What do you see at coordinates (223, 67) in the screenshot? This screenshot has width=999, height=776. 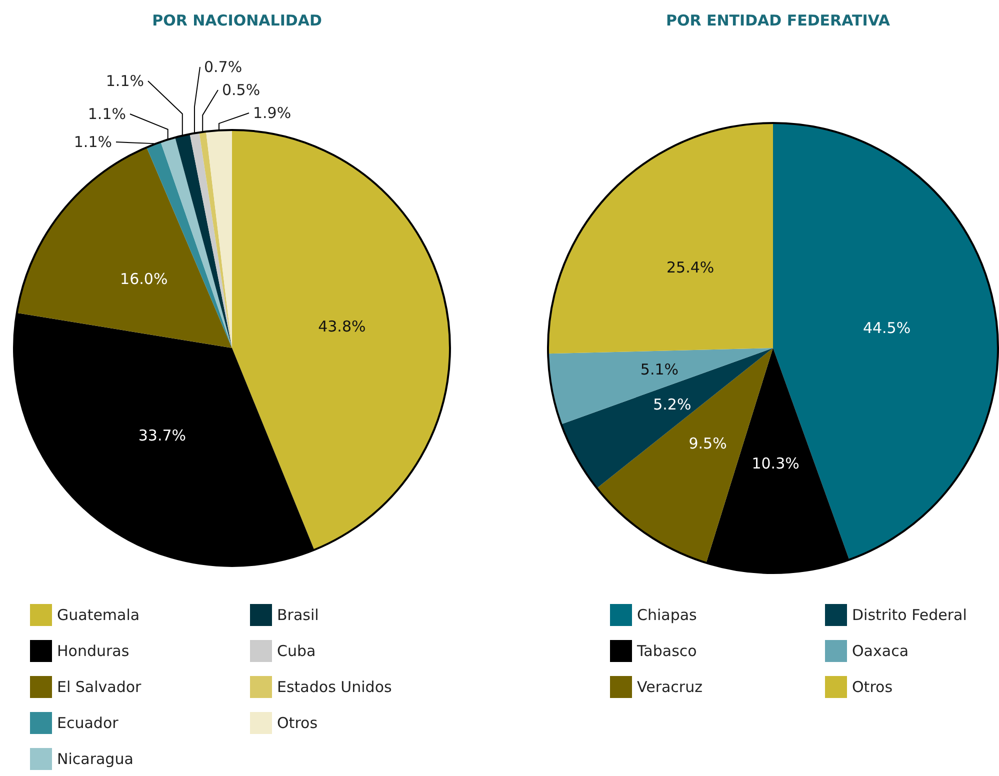 I see `data-label: 0.7%` at bounding box center [223, 67].